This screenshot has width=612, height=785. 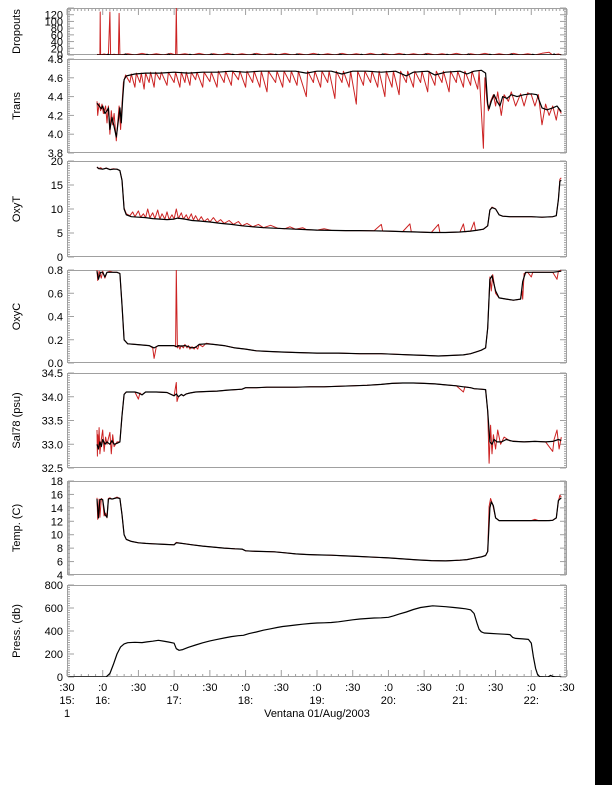 What do you see at coordinates (57, 186) in the screenshot?
I see `y-tick-label: 15` at bounding box center [57, 186].